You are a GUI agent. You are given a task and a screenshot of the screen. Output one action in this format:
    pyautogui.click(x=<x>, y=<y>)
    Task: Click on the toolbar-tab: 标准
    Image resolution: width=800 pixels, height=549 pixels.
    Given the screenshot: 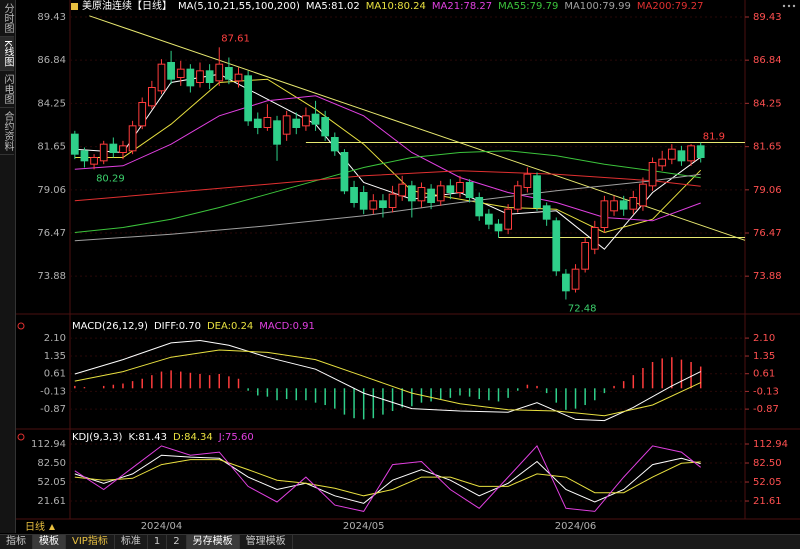 What is the action you would take?
    pyautogui.click(x=131, y=542)
    